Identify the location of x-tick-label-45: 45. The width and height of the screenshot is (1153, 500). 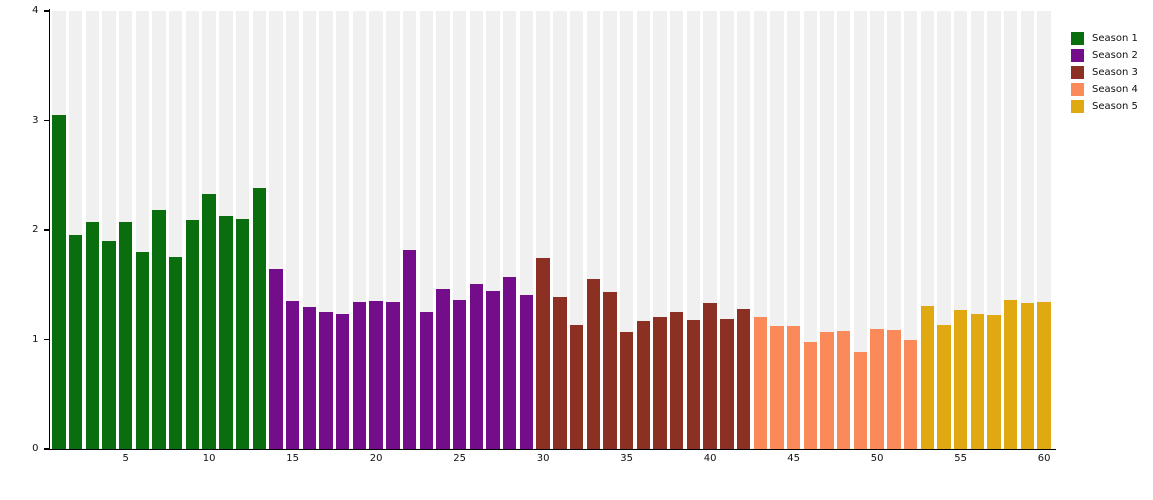
(793, 458).